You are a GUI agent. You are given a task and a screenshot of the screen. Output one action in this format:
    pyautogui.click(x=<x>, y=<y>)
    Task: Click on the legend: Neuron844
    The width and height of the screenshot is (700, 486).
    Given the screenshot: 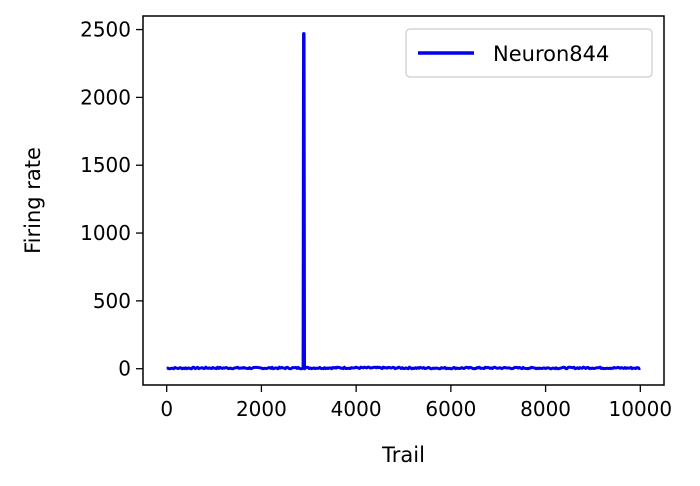 What is the action you would take?
    pyautogui.click(x=529, y=53)
    